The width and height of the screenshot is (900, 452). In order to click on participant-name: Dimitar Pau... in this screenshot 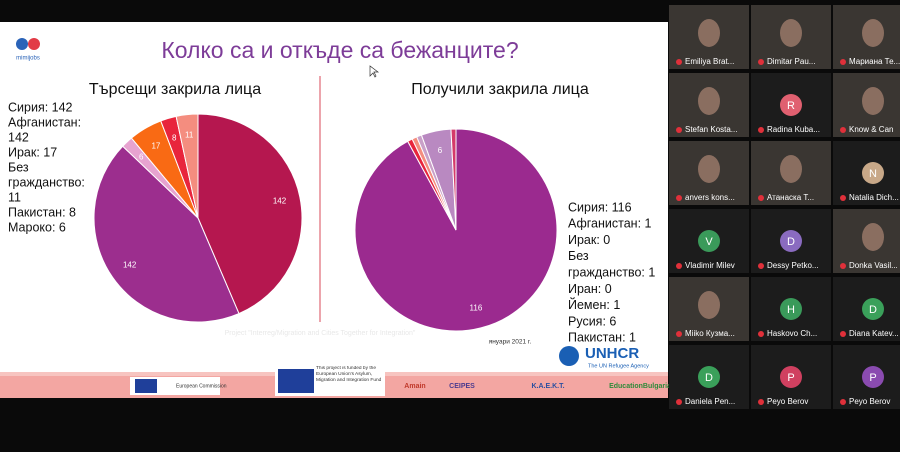, I will do `click(791, 61)`.